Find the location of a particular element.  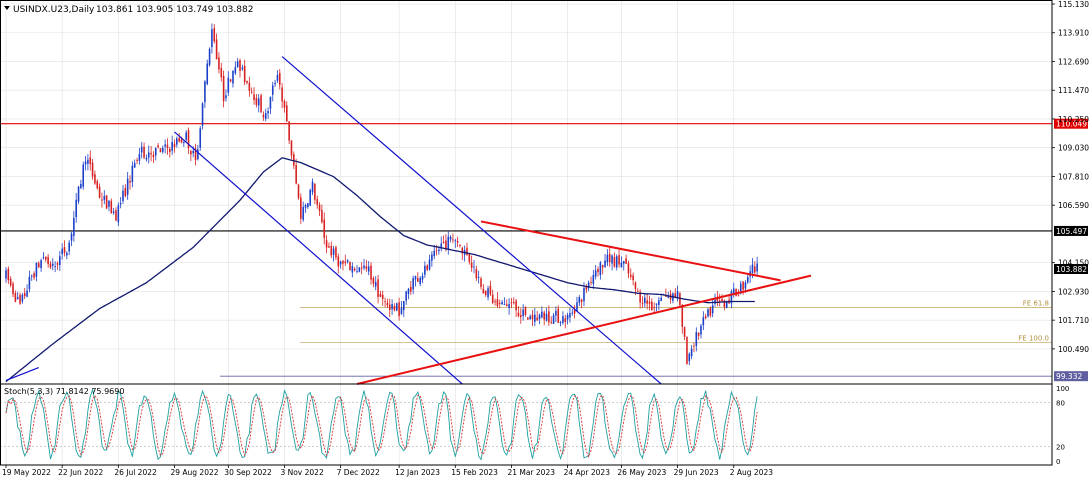

y-tick-label: 113.910 is located at coordinates (1073, 33).